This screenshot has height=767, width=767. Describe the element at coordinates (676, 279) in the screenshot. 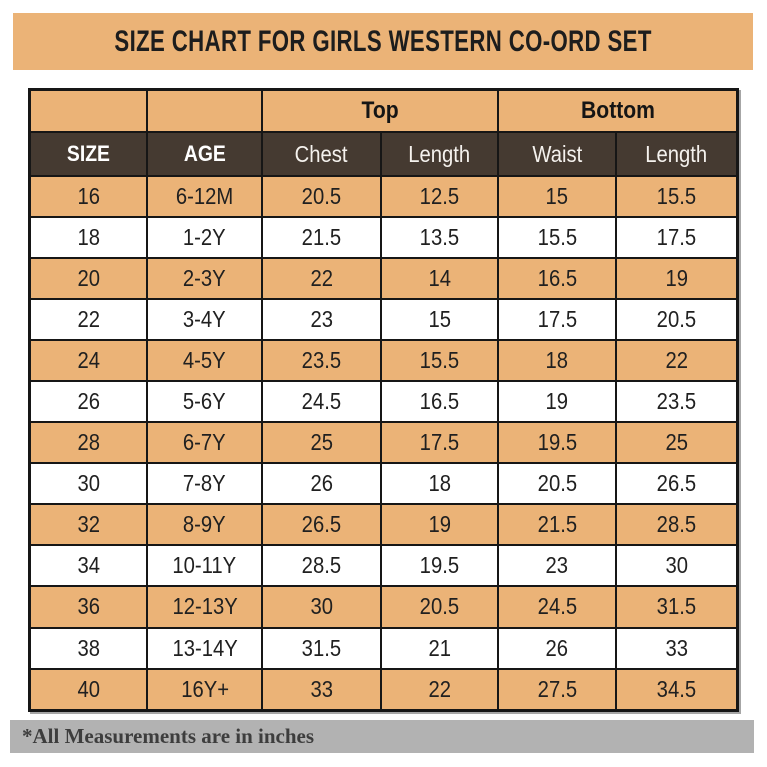

I see `table-cell: 19` at that location.